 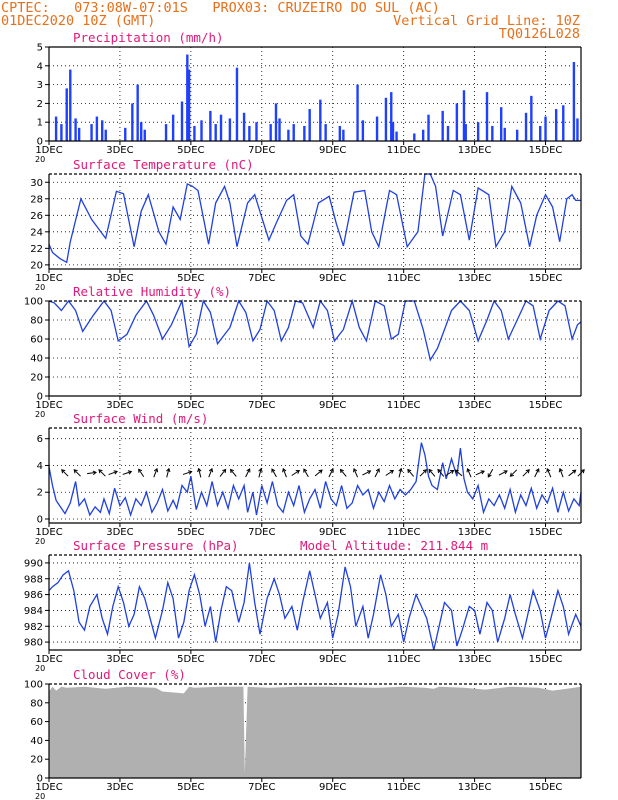 What do you see at coordinates (315, 732) in the screenshot?
I see `cloud-cover-area` at bounding box center [315, 732].